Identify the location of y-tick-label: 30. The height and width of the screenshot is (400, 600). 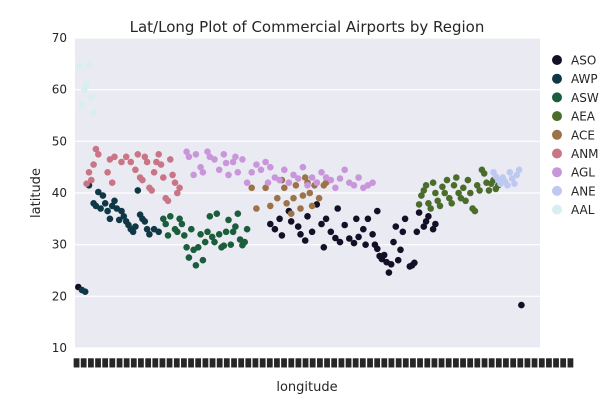
(59, 245).